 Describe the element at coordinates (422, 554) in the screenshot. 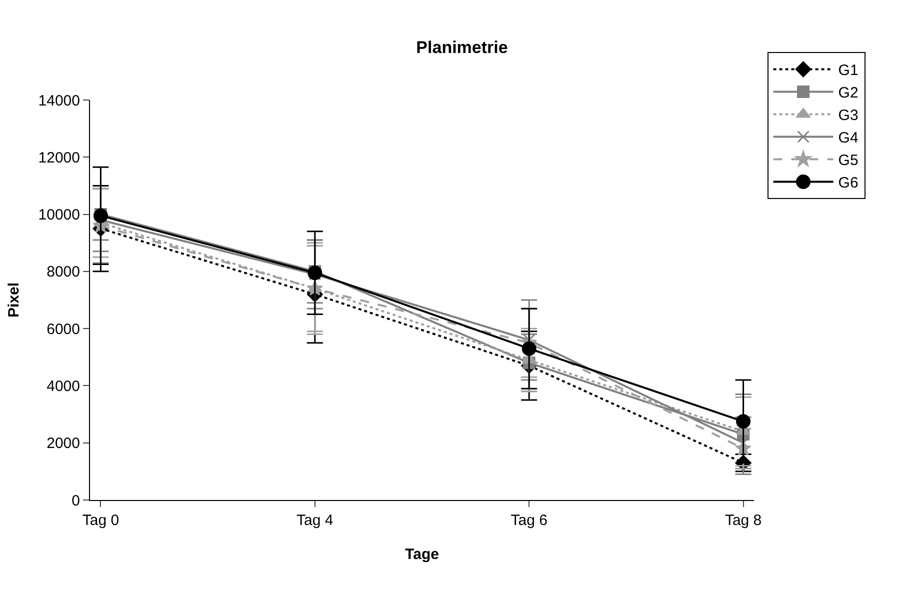

I see `x-axis-title: Tage` at that location.